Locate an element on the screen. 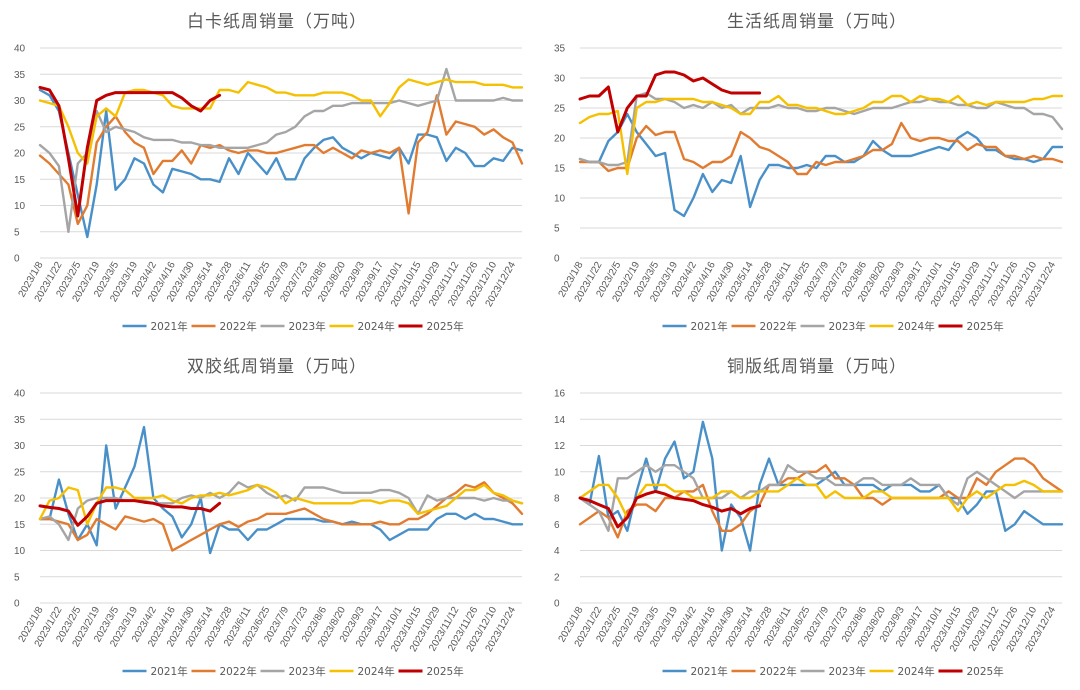 The image size is (1080, 690). chart-title: 白卡纸周销量（万吨） is located at coordinates (277, 22).